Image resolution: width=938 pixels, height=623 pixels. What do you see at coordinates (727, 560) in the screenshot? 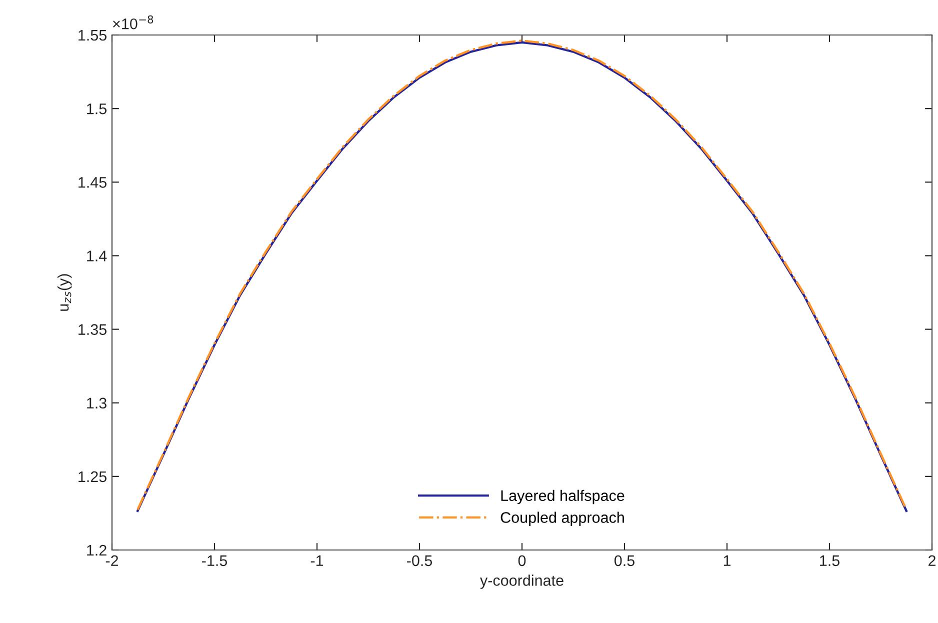
I see `x-tick-label: 1` at bounding box center [727, 560].